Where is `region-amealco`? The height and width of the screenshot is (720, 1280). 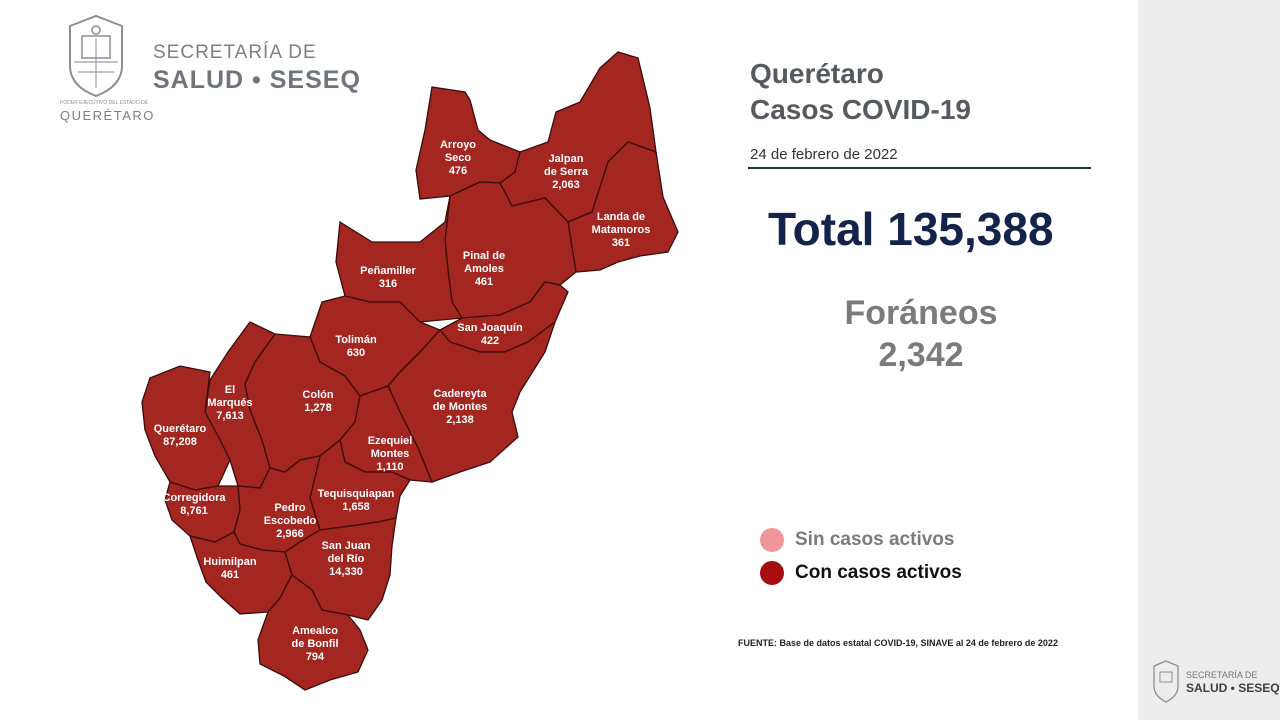
region-amealco is located at coordinates (313, 632).